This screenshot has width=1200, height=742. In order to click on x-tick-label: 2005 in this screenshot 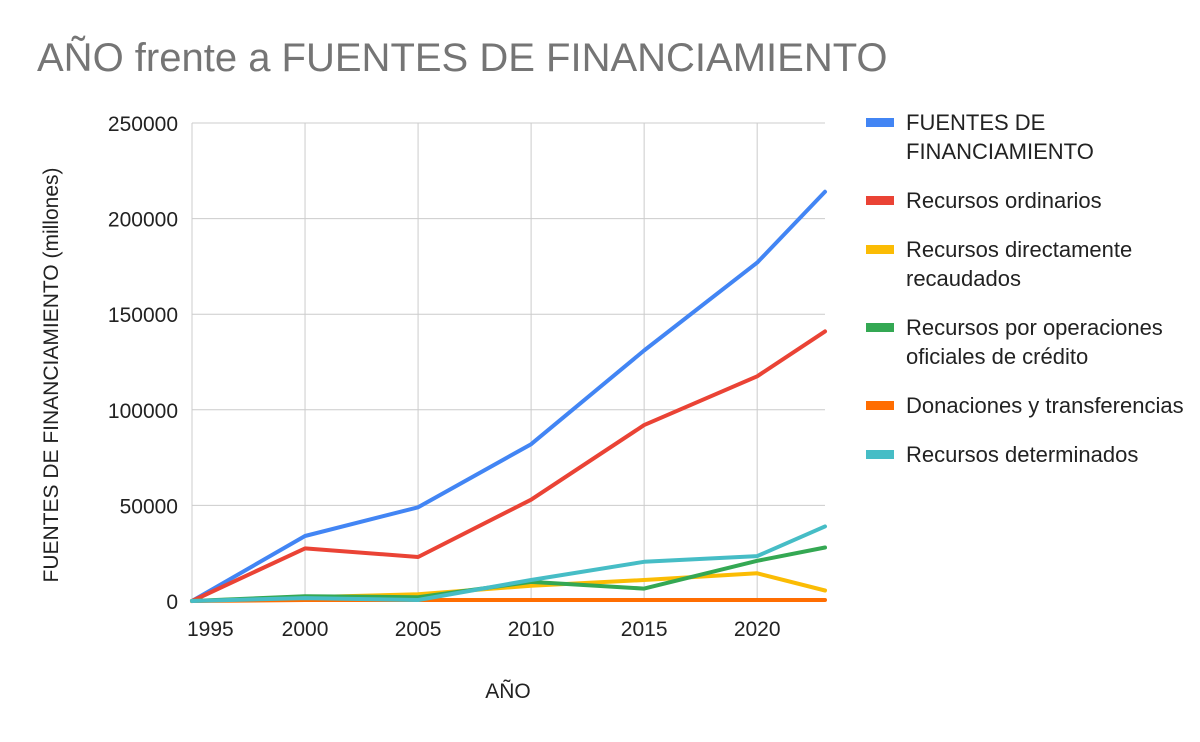, I will do `click(418, 629)`.